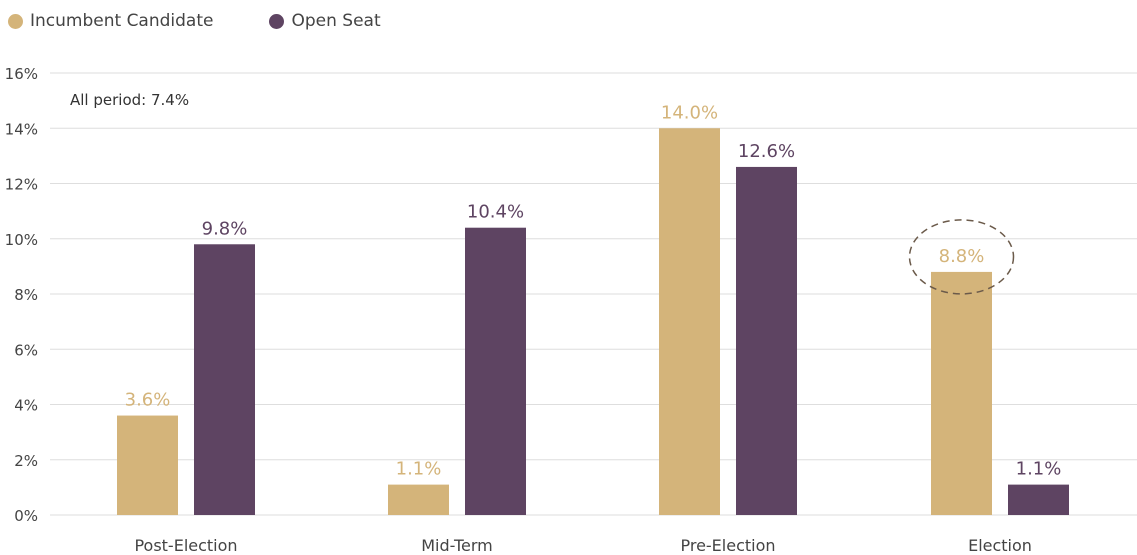 This screenshot has height=555, width=1137. Describe the element at coordinates (21, 240) in the screenshot. I see `y-tick-label-10: 10%` at that location.